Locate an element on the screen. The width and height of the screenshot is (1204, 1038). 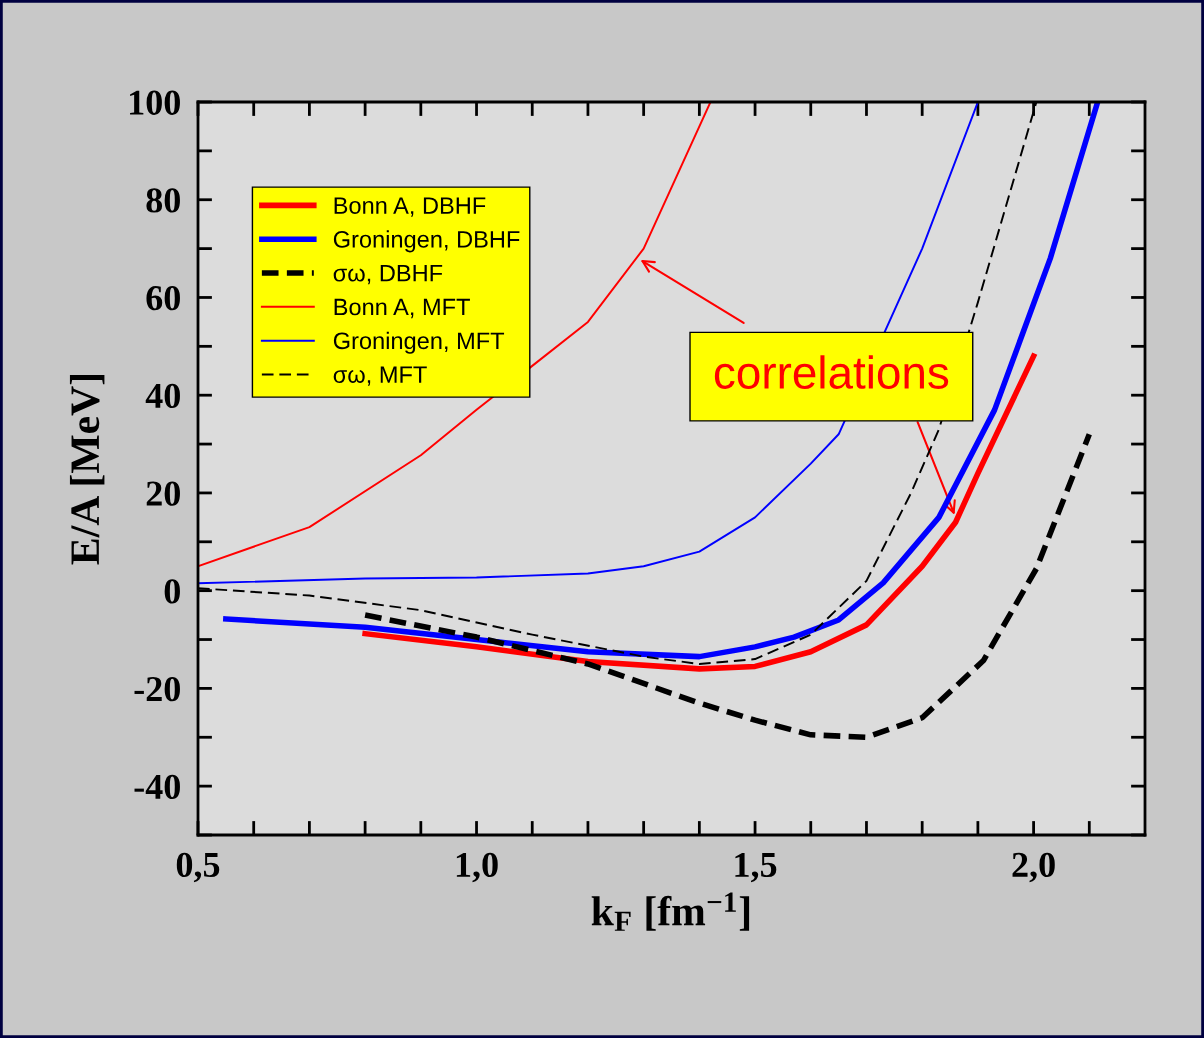
y-tick-label: 60 is located at coordinates (163, 298).